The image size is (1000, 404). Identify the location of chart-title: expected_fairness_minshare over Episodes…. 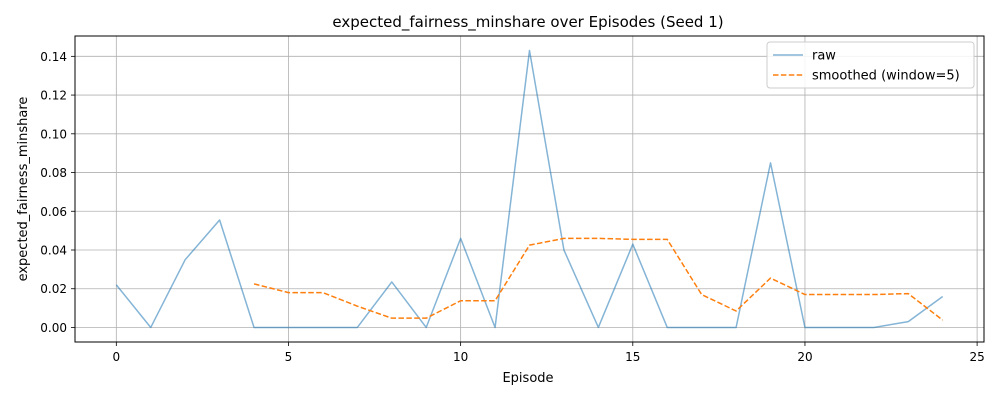
(527, 22).